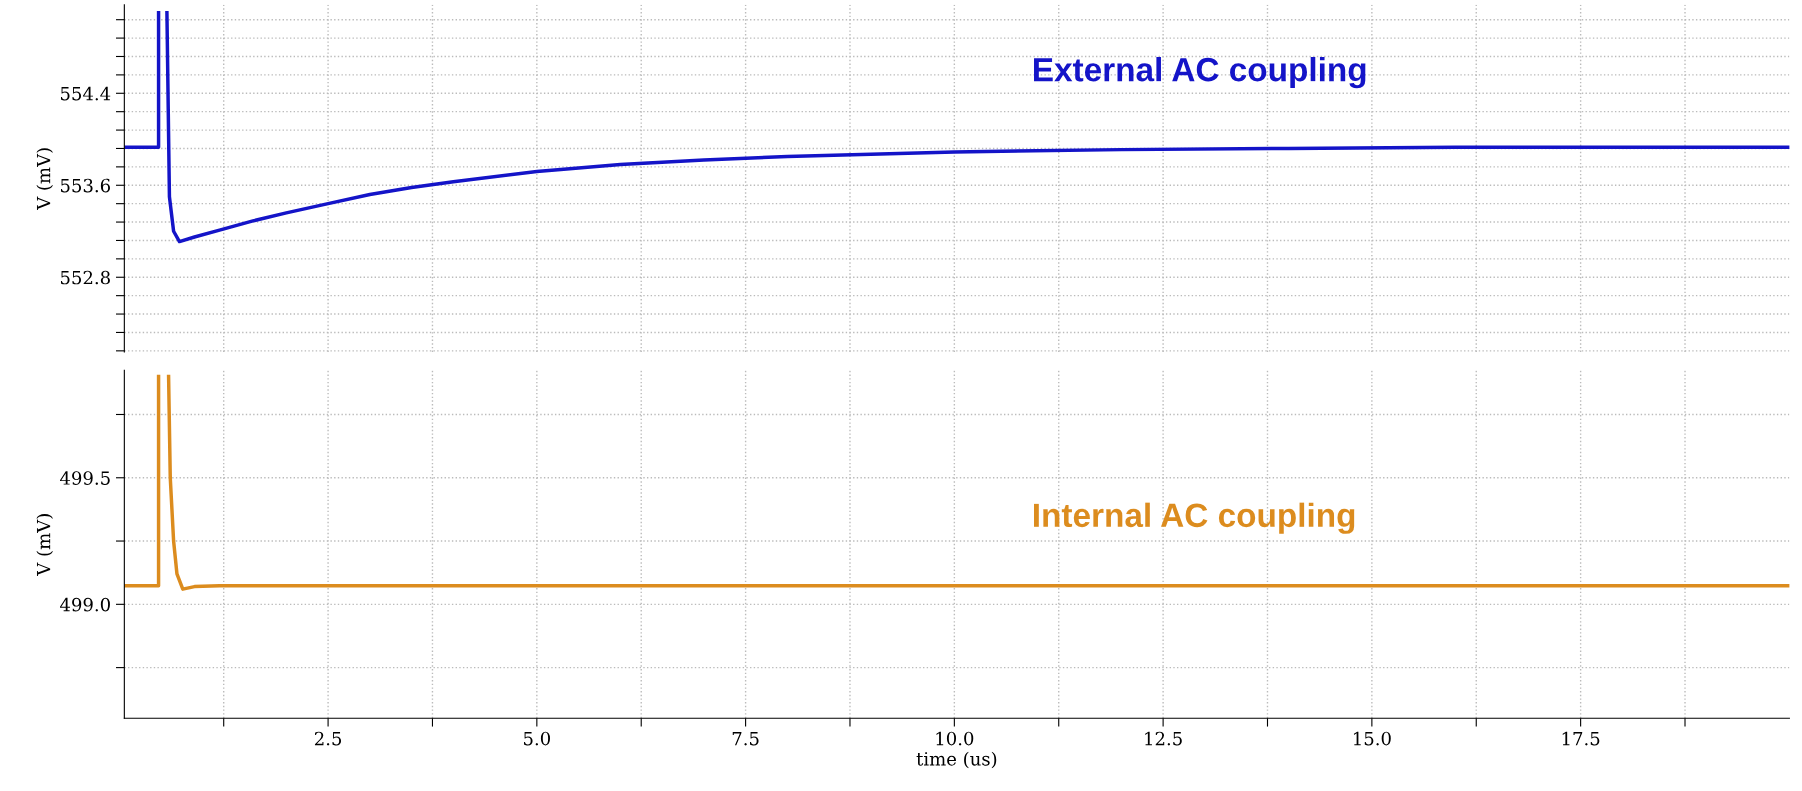 The image size is (1802, 791). Describe the element at coordinates (1194, 518) in the screenshot. I see `series-label: Internal AC coupling` at that location.